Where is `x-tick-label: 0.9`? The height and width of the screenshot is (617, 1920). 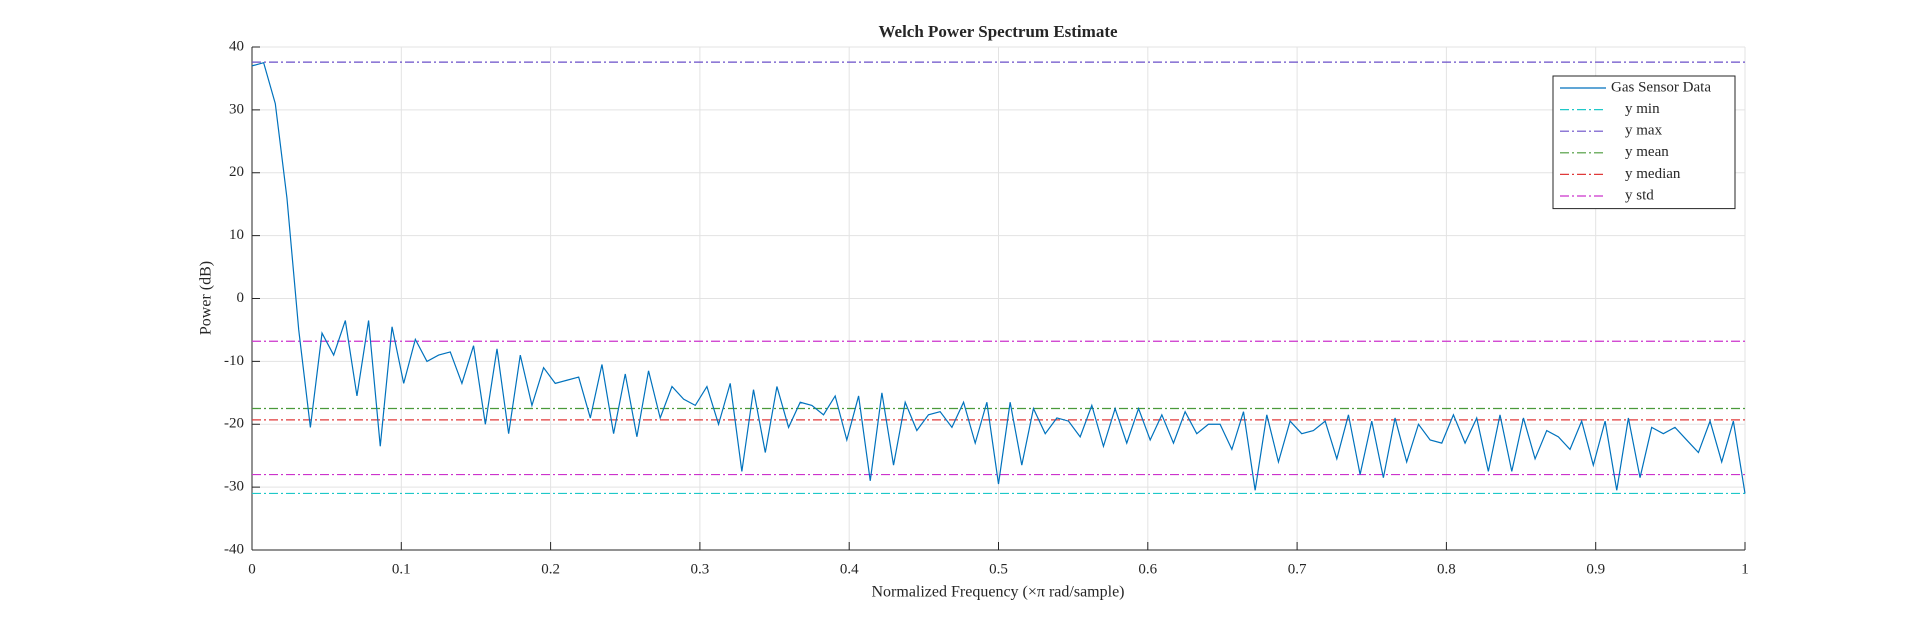 x-tick-label: 0.9 is located at coordinates (1595, 569).